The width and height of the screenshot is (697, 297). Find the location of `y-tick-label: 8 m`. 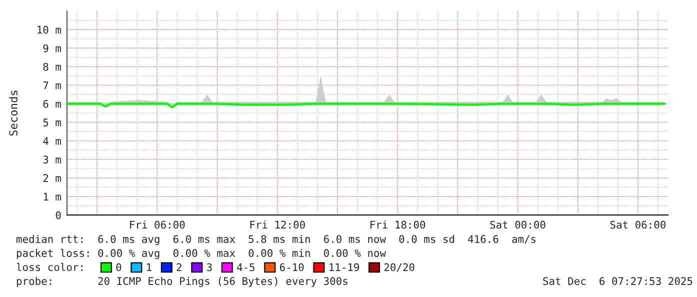

y-tick-label: 8 m is located at coordinates (52, 66).